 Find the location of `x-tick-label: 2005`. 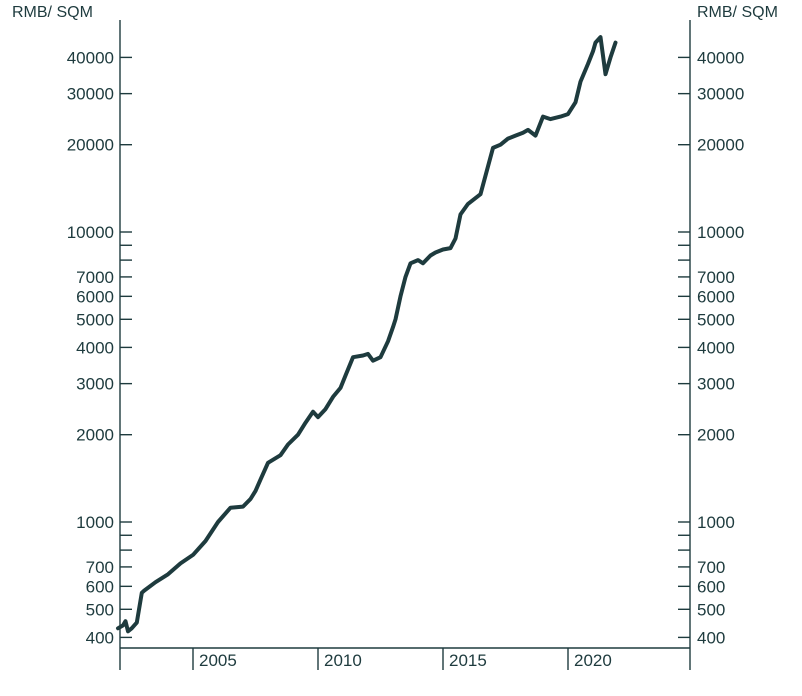

x-tick-label: 2005 is located at coordinates (218, 660).